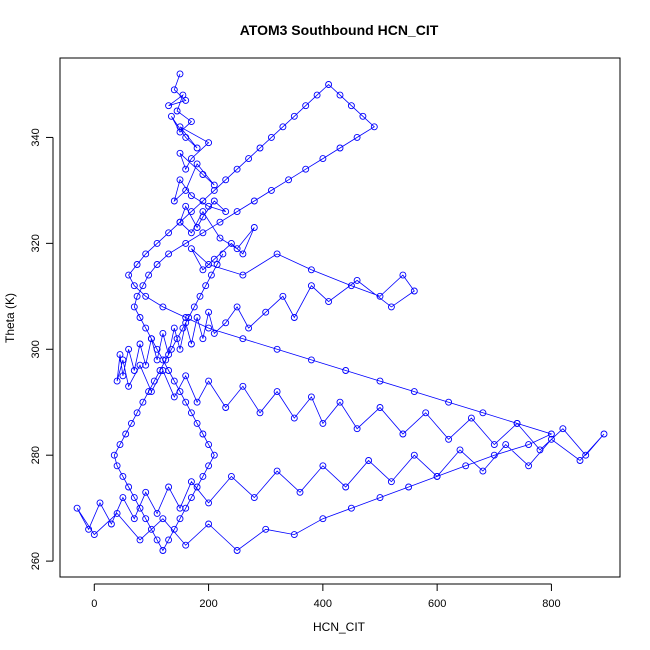  I want to click on y-axis: 260 280 300 320 340, so click(42, 349).